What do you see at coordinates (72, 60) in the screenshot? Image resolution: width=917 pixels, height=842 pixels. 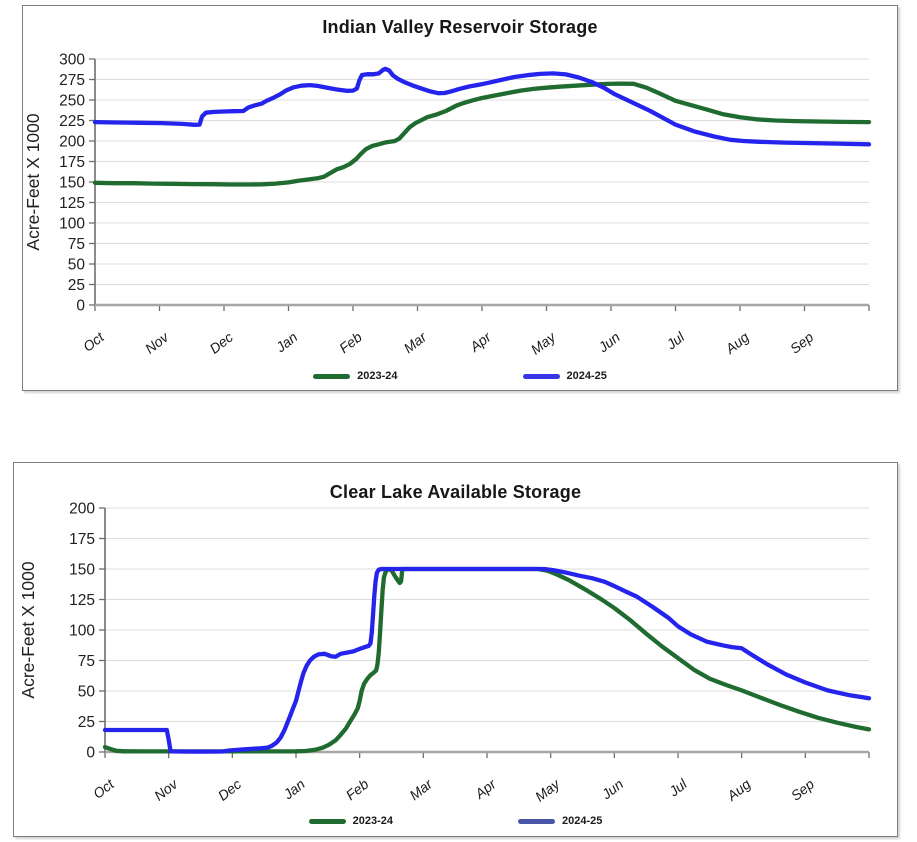 I see `svg-text: 300` at bounding box center [72, 60].